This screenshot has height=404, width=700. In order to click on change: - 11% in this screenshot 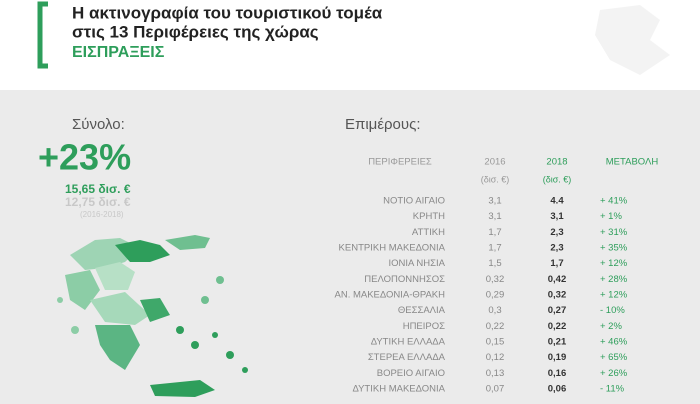, I will do `click(612, 389)`.